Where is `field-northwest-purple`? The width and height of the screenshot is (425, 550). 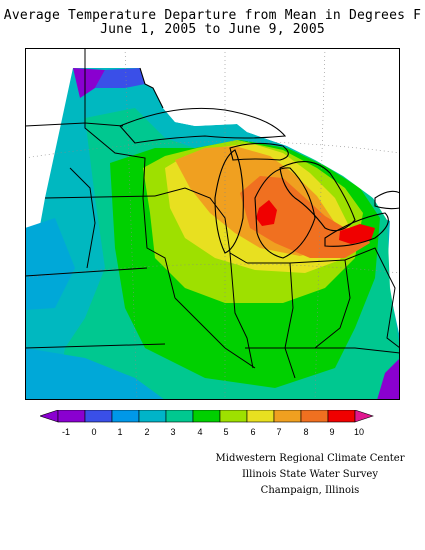
field-northwest-purple is located at coordinates (89, 83).